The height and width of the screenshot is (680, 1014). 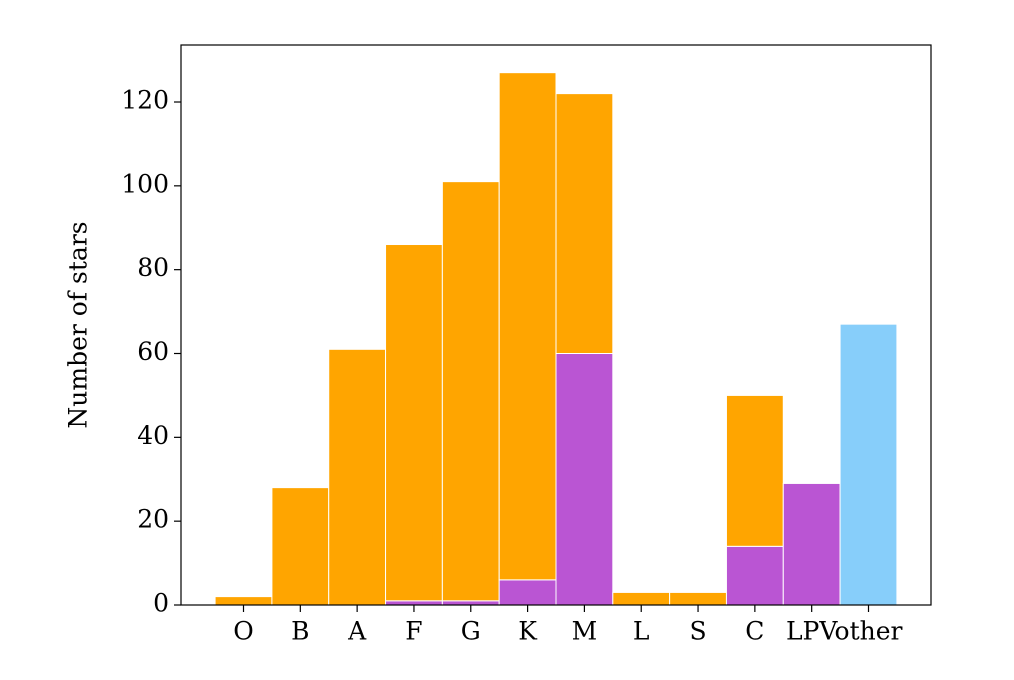 What do you see at coordinates (145, 183) in the screenshot?
I see `y-tick-label: 100` at bounding box center [145, 183].